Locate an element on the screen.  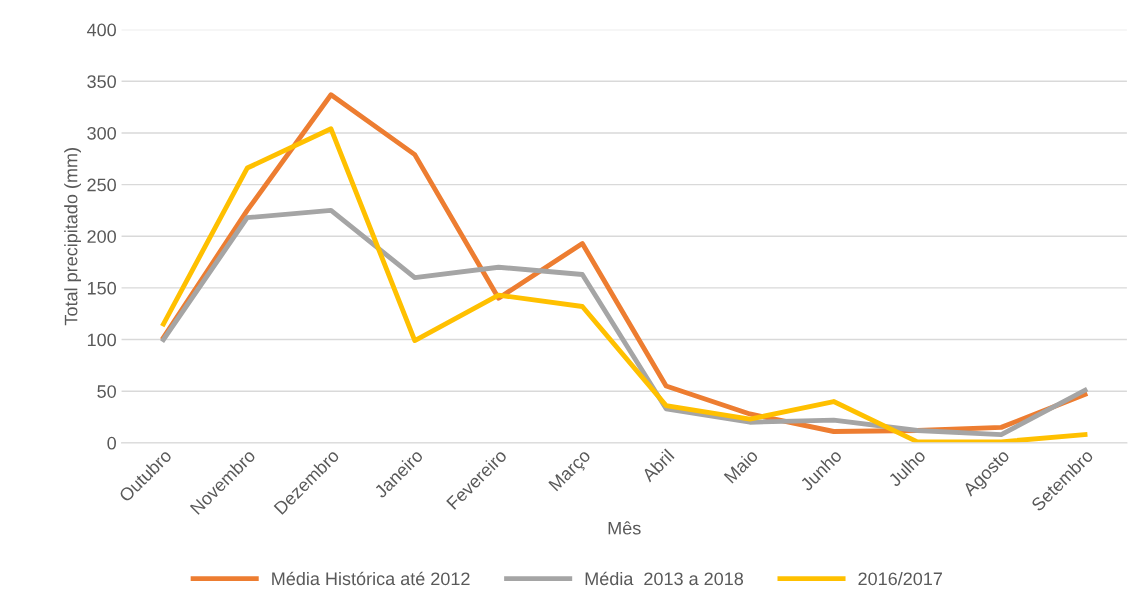
y-tick-label: 100 is located at coordinates (101, 340).